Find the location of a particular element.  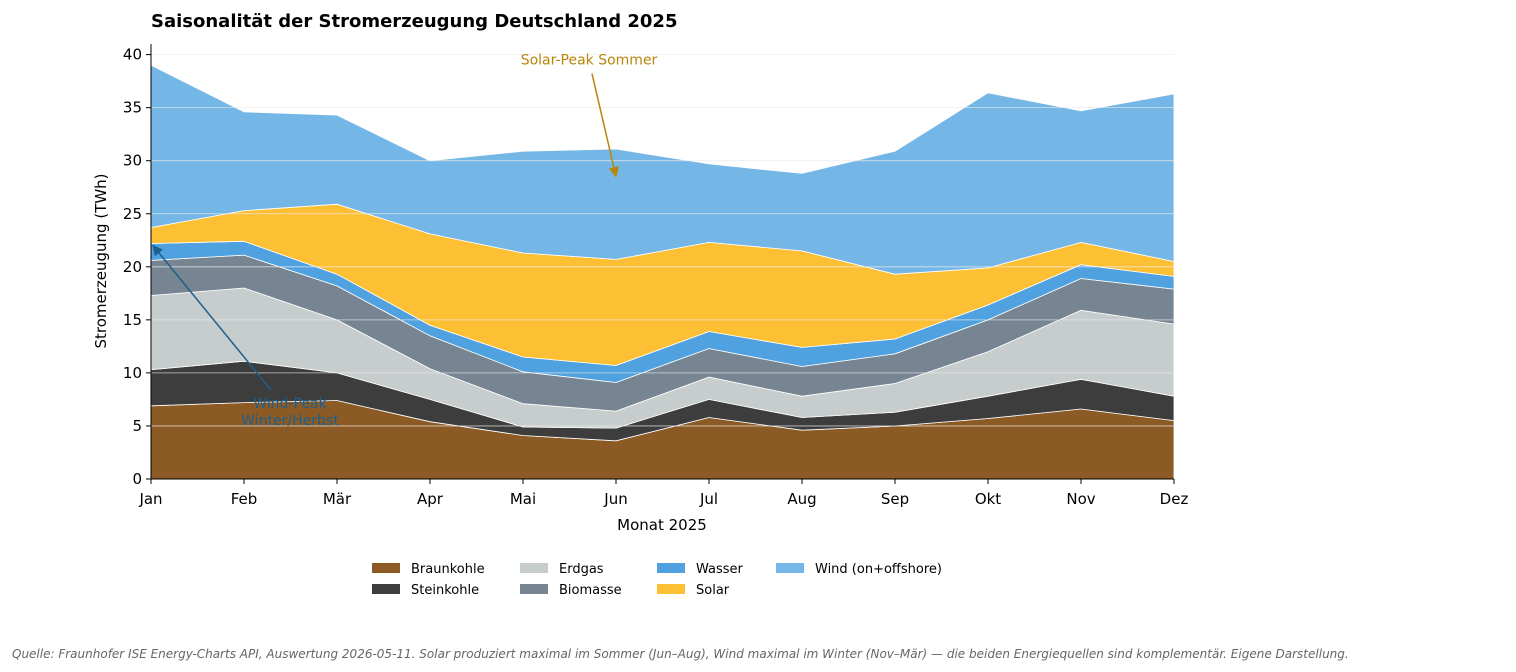

x-tick-label-10: Nov is located at coordinates (1080, 499).